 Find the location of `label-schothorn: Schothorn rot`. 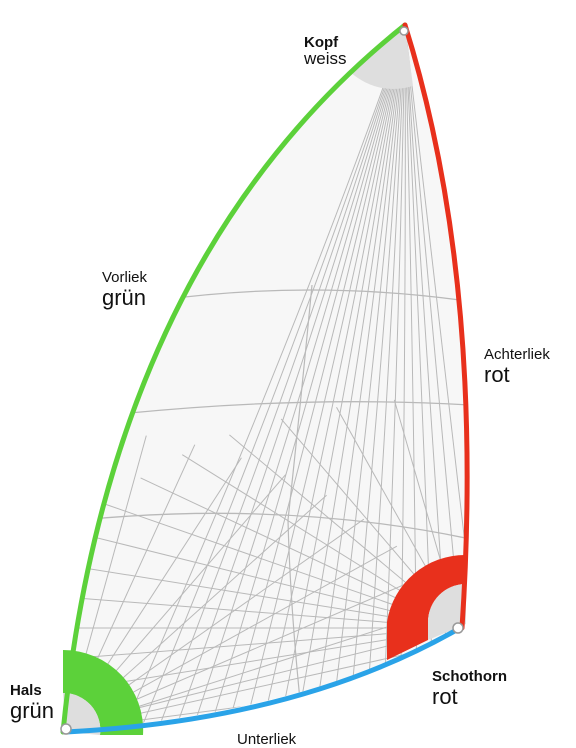

label-schothorn: Schothorn rot is located at coordinates (469, 688).